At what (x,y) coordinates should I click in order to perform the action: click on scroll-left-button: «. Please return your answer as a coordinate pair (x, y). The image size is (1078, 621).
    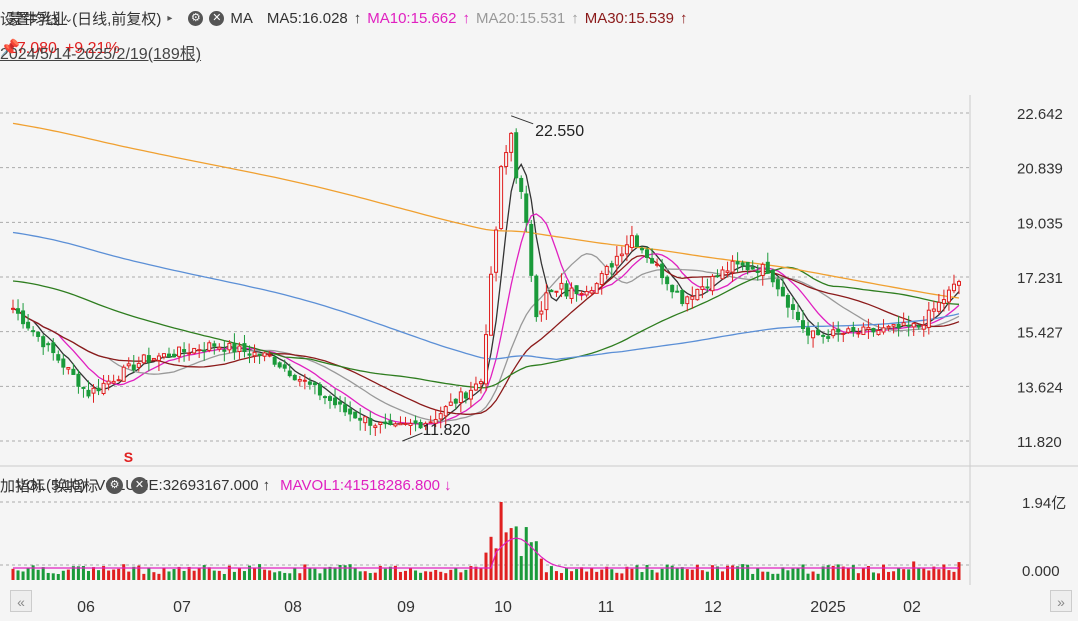
    Looking at the image, I should click on (21, 601).